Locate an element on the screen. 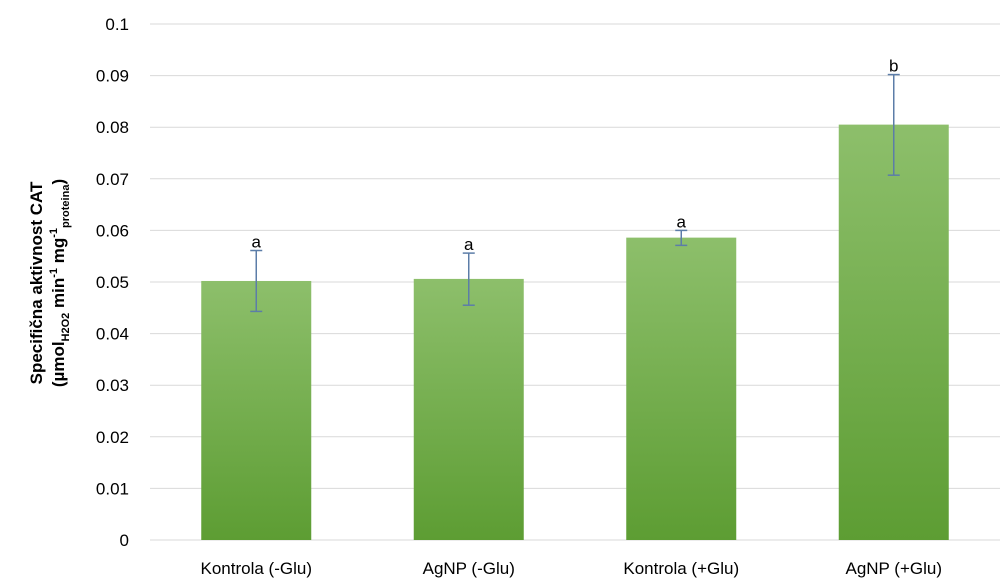  y-tick-label: 0.02 is located at coordinates (112, 437).